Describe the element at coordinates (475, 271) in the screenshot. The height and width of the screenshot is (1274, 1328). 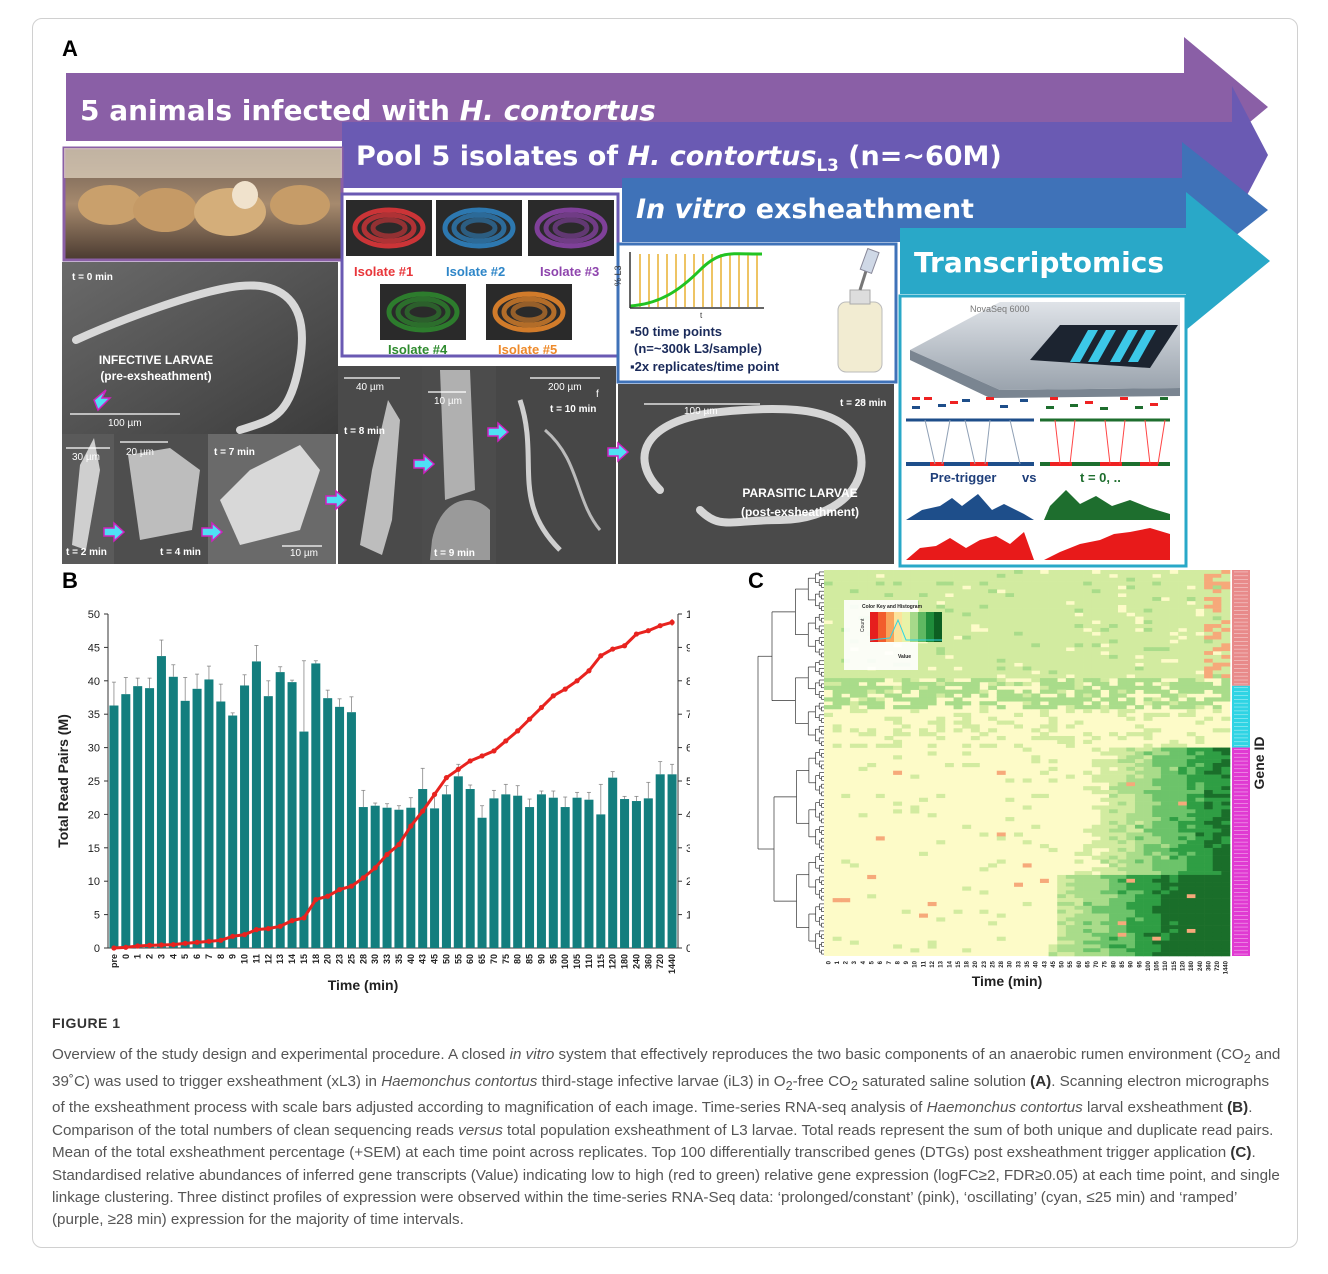
I see `isolate-label: Isolate #2` at that location.